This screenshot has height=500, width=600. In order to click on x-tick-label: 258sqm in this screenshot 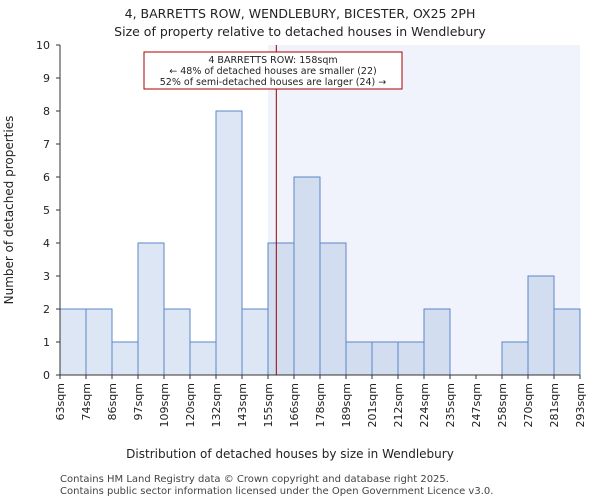, I will do `click(502, 405)`.